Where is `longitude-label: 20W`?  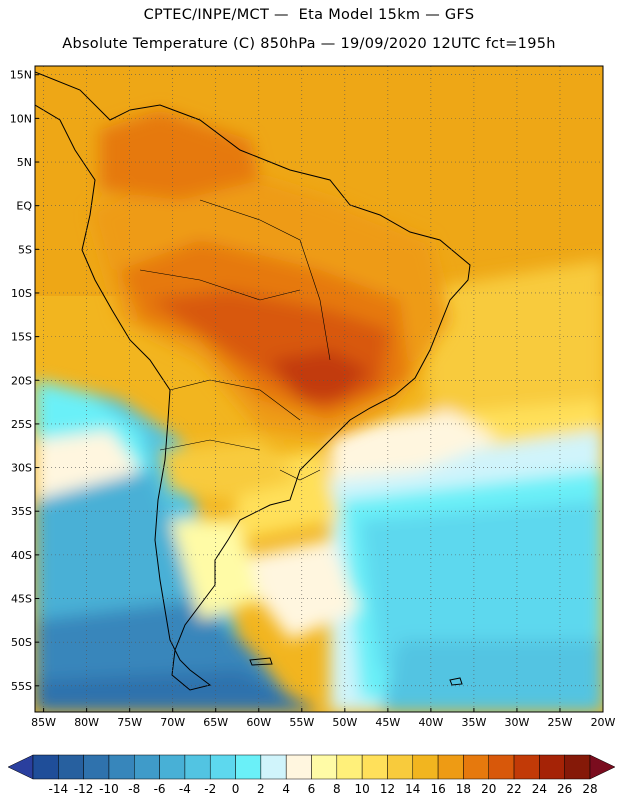
longitude-label: 20W is located at coordinates (603, 722).